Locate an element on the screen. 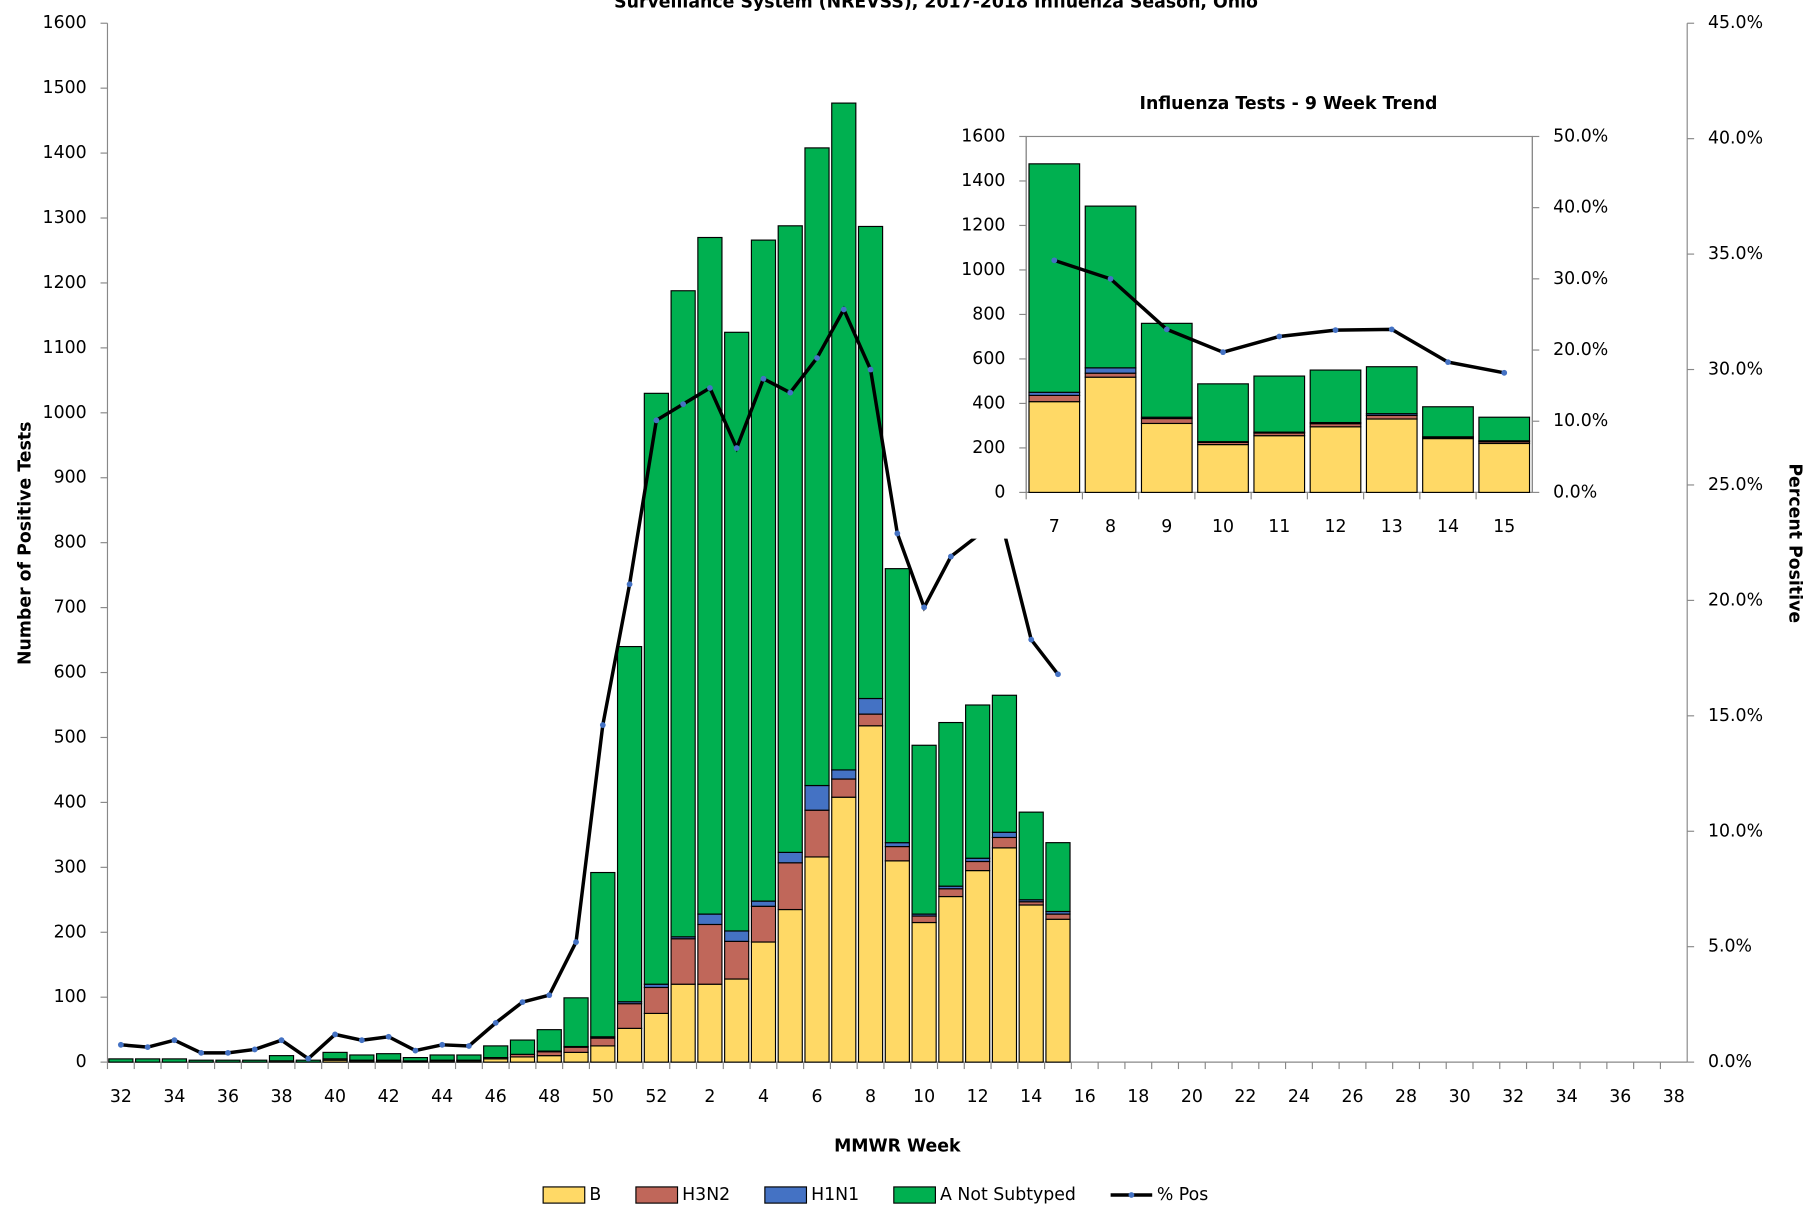 The height and width of the screenshot is (1209, 1812). y-tick-label: 200 is located at coordinates (70, 932).